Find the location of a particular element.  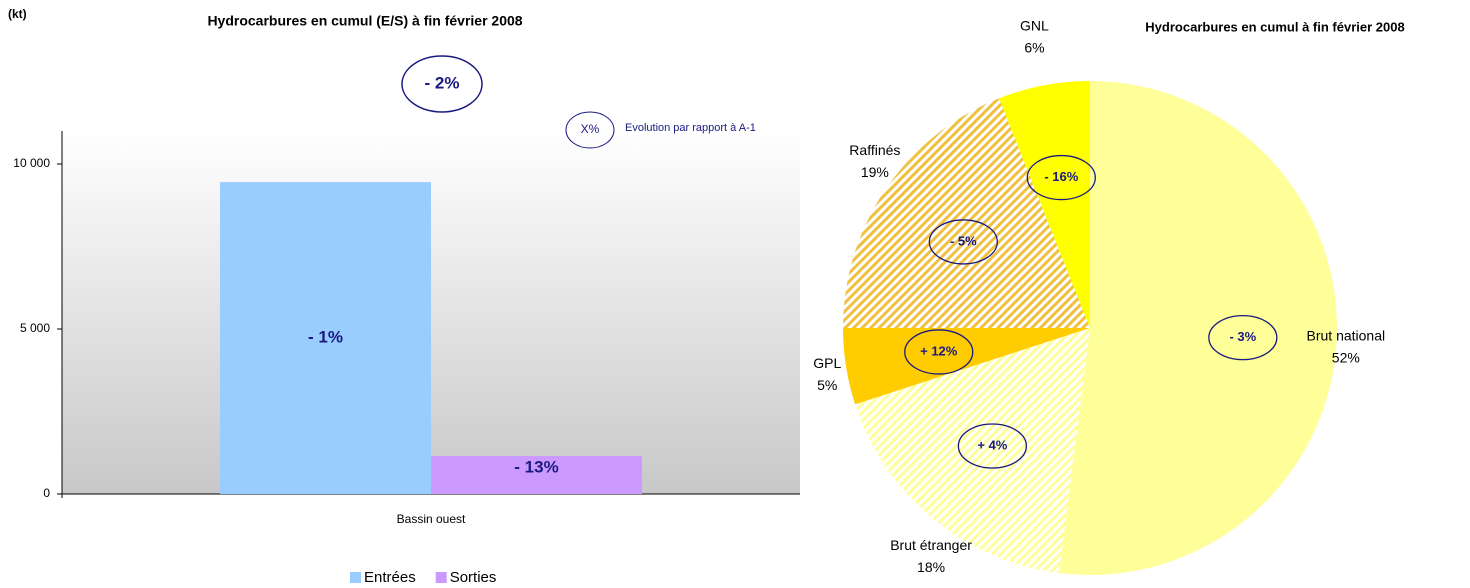

legend-label: Sorties is located at coordinates (473, 577).